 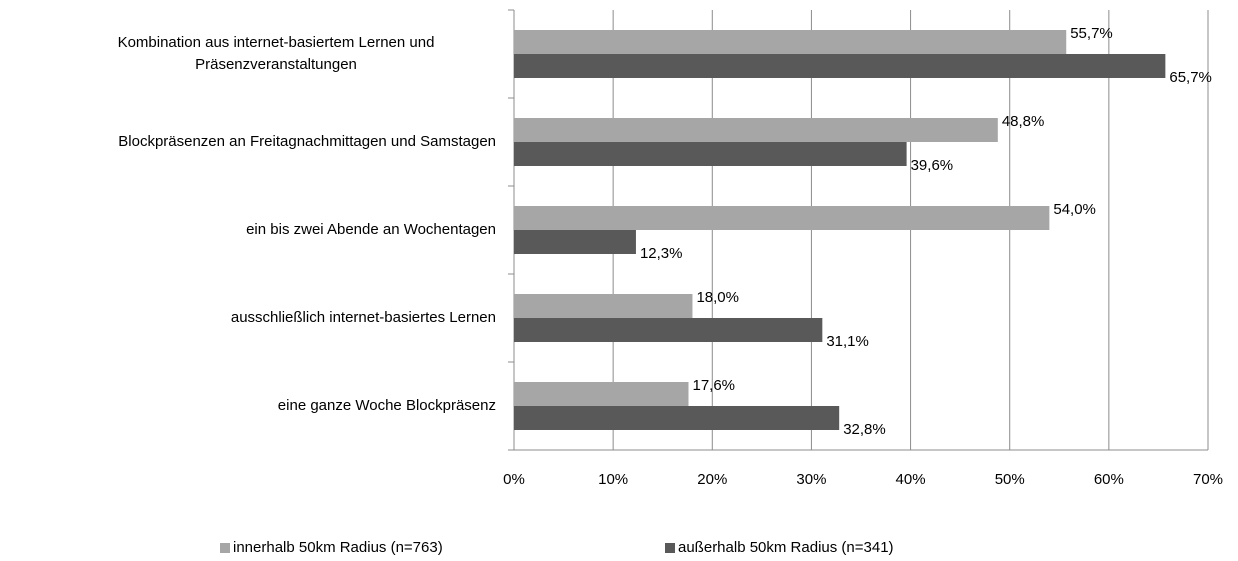 What do you see at coordinates (1208, 479) in the screenshot?
I see `x-tick-label: 70%` at bounding box center [1208, 479].